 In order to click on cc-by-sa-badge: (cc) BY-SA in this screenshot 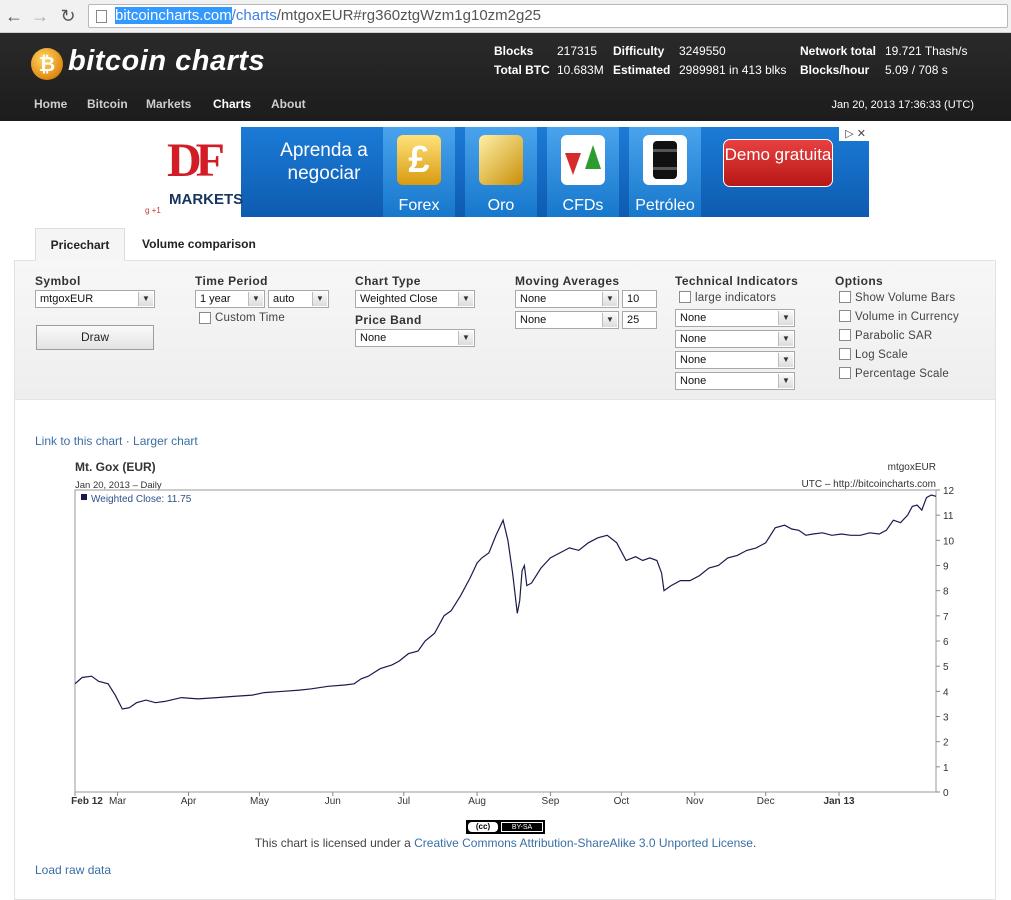, I will do `click(505, 827)`.